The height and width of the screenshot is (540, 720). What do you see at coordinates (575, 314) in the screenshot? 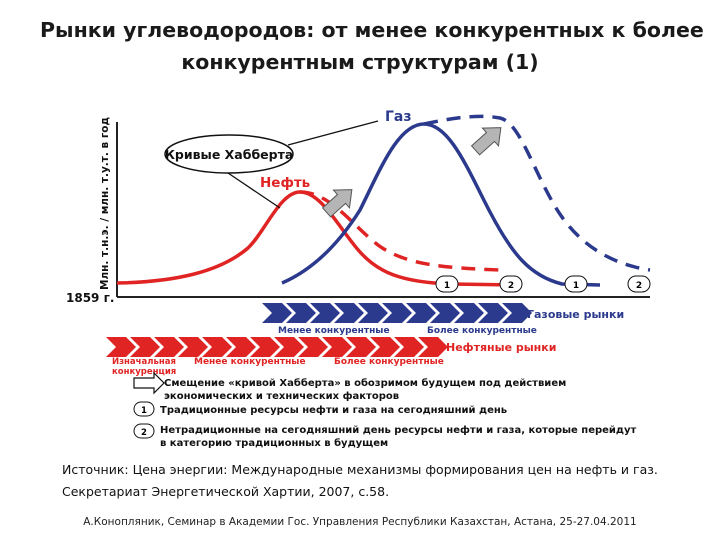
I see `gas-band-market-label: Газовые рынки` at bounding box center [575, 314].